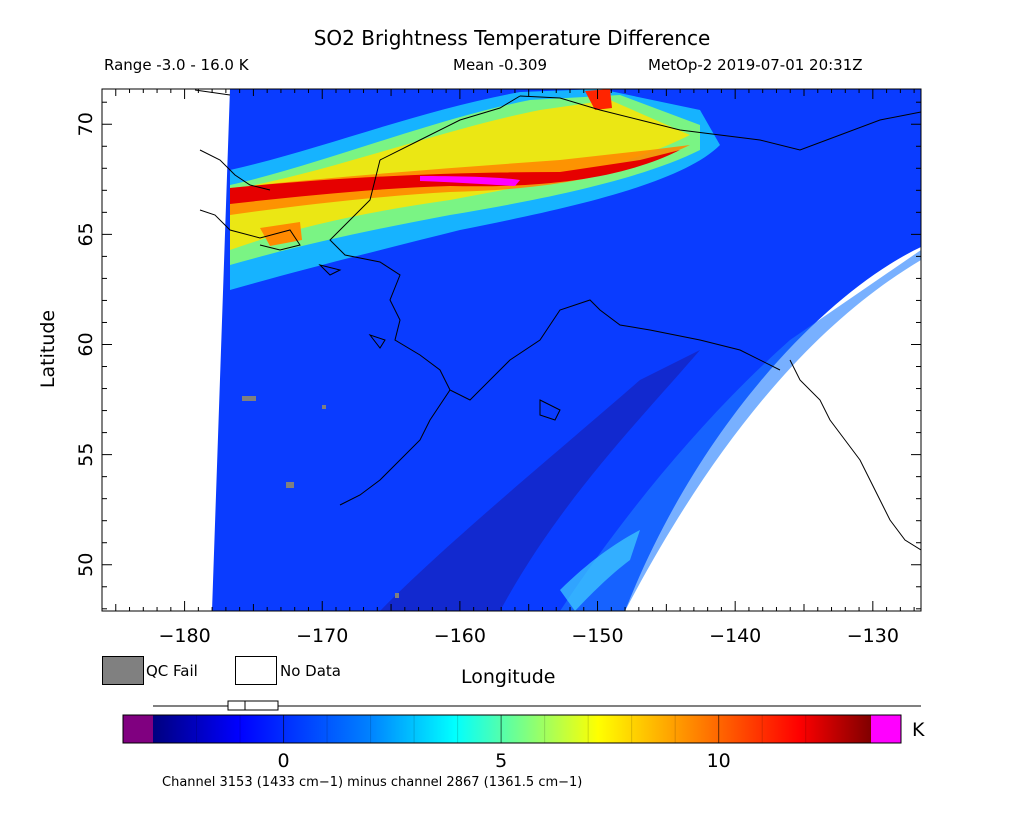  Describe the element at coordinates (281, 234) in the screenshot. I see `plume-orange-west` at that location.